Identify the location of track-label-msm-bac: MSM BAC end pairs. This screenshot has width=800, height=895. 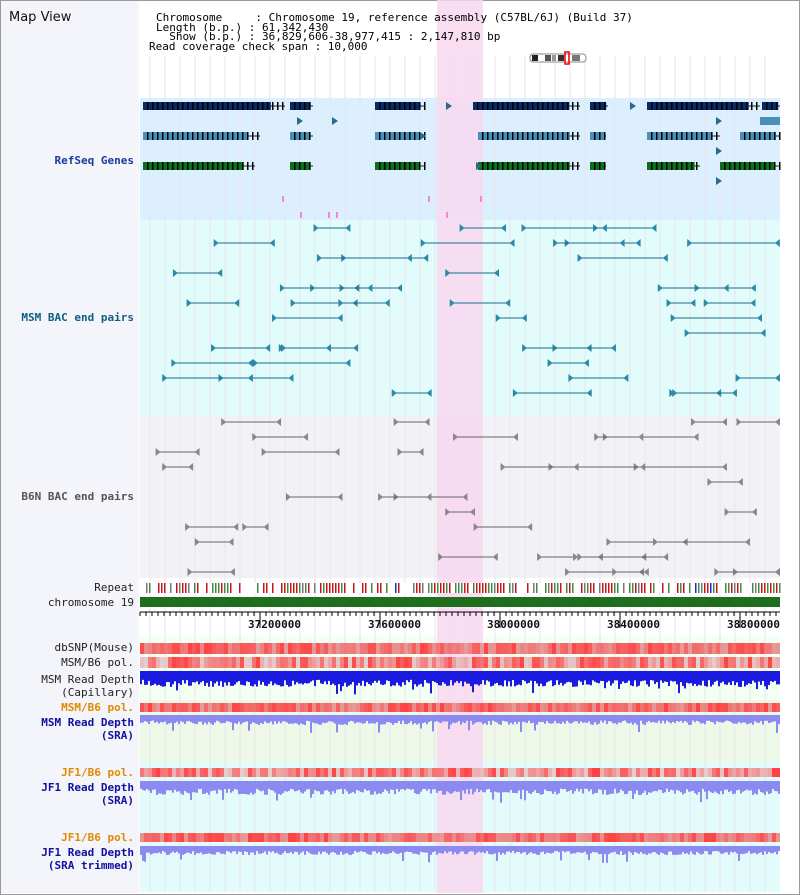
(77, 317).